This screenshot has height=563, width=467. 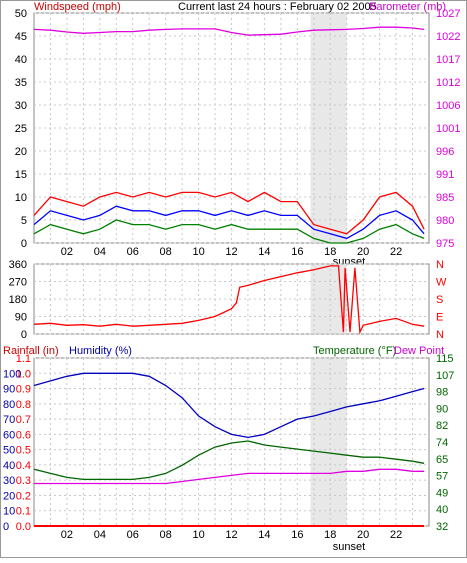 I want to click on compass-tick-label: S, so click(x=439, y=300).